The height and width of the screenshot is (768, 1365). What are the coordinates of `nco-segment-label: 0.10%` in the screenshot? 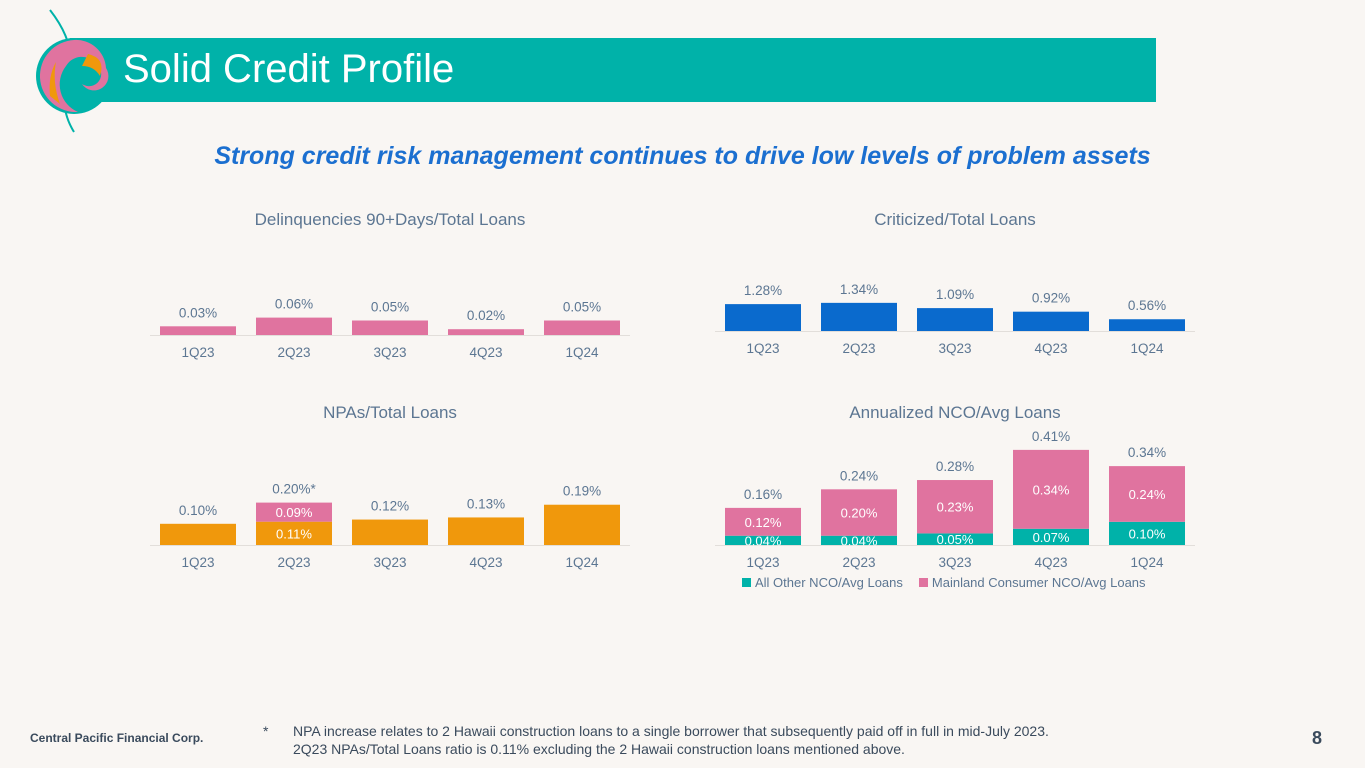 It's located at (1147, 533).